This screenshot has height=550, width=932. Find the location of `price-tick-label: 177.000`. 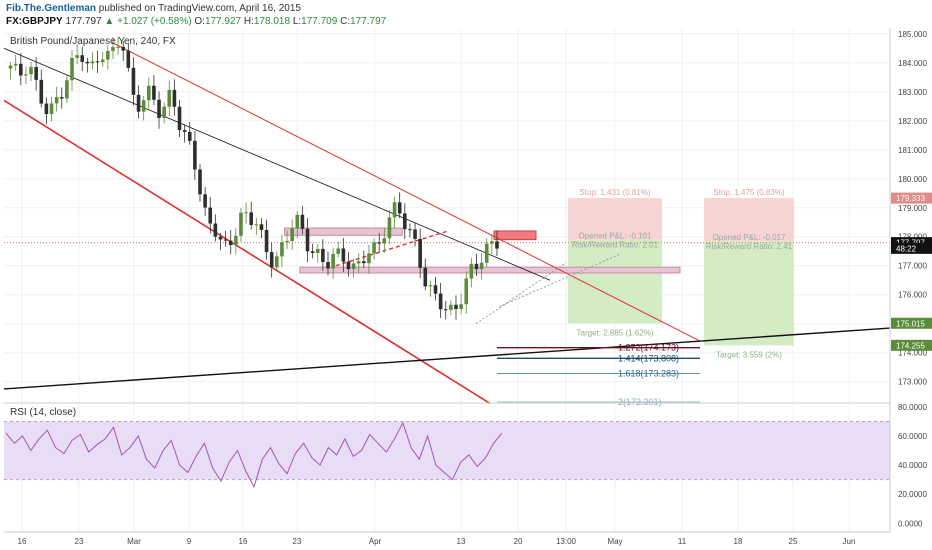

price-tick-label: 177.000 is located at coordinates (912, 266).